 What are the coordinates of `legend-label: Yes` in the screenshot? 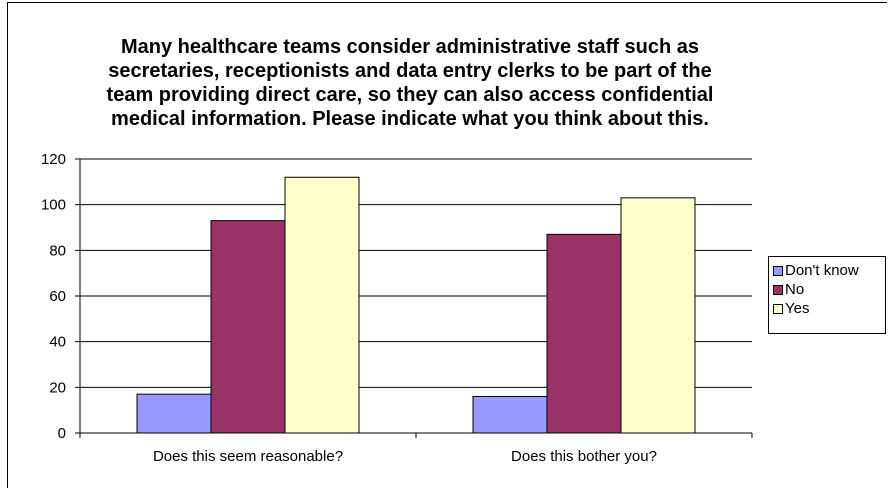 It's located at (797, 308).